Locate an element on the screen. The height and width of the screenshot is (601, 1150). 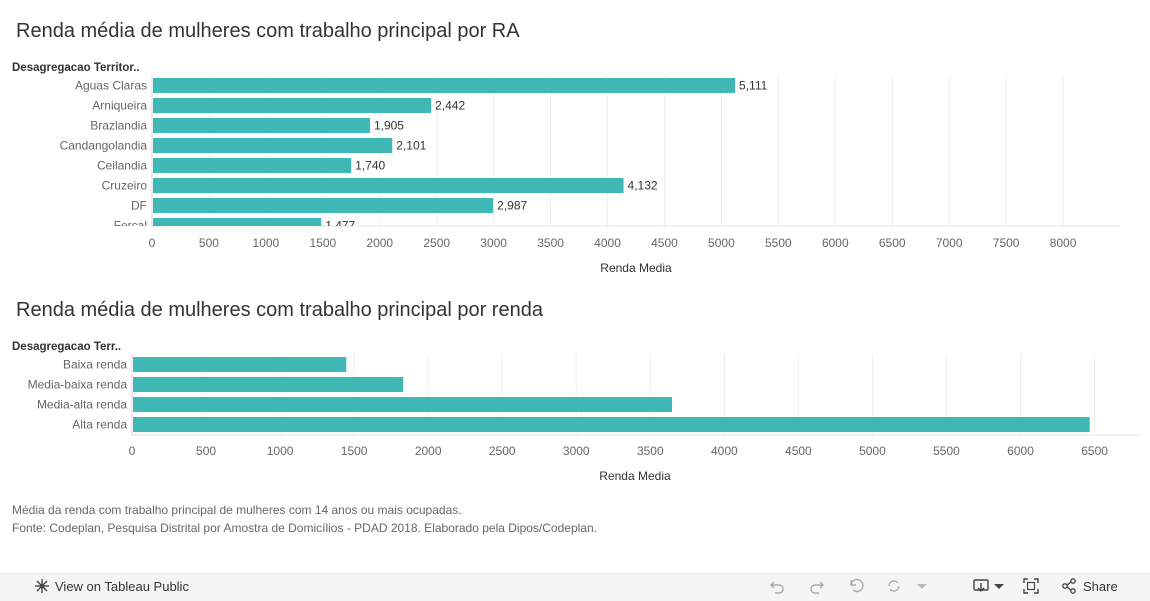
refresh-dropdown-icon is located at coordinates (922, 586).